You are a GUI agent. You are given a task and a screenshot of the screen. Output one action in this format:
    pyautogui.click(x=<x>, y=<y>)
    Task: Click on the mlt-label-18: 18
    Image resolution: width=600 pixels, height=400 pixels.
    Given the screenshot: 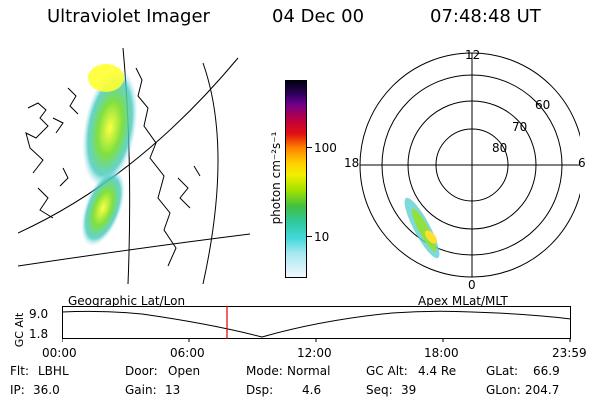 What is the action you would take?
    pyautogui.click(x=352, y=163)
    